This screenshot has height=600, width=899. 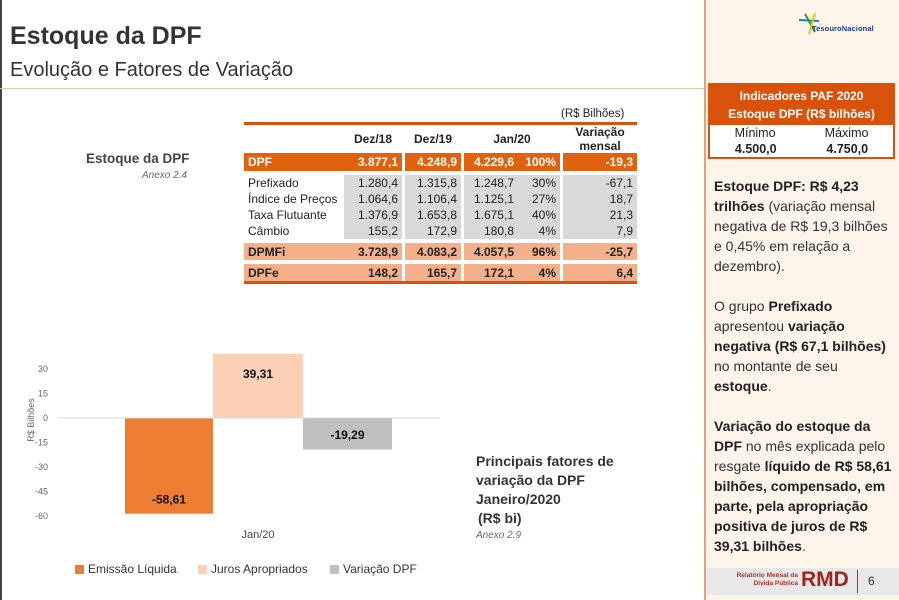 What do you see at coordinates (518, 499) in the screenshot?
I see `caption-line: Janeiro/2020` at bounding box center [518, 499].